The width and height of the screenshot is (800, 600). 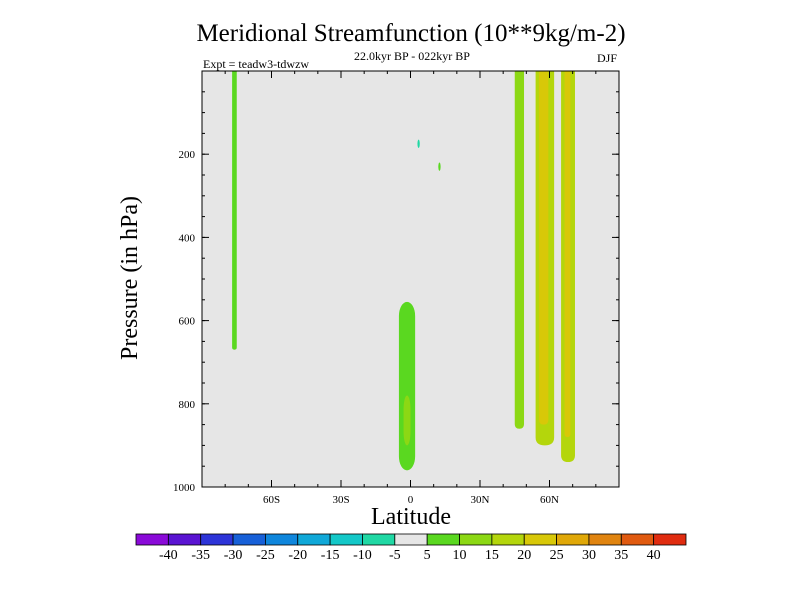 I want to click on colorbar-label: 5, so click(x=427, y=555).